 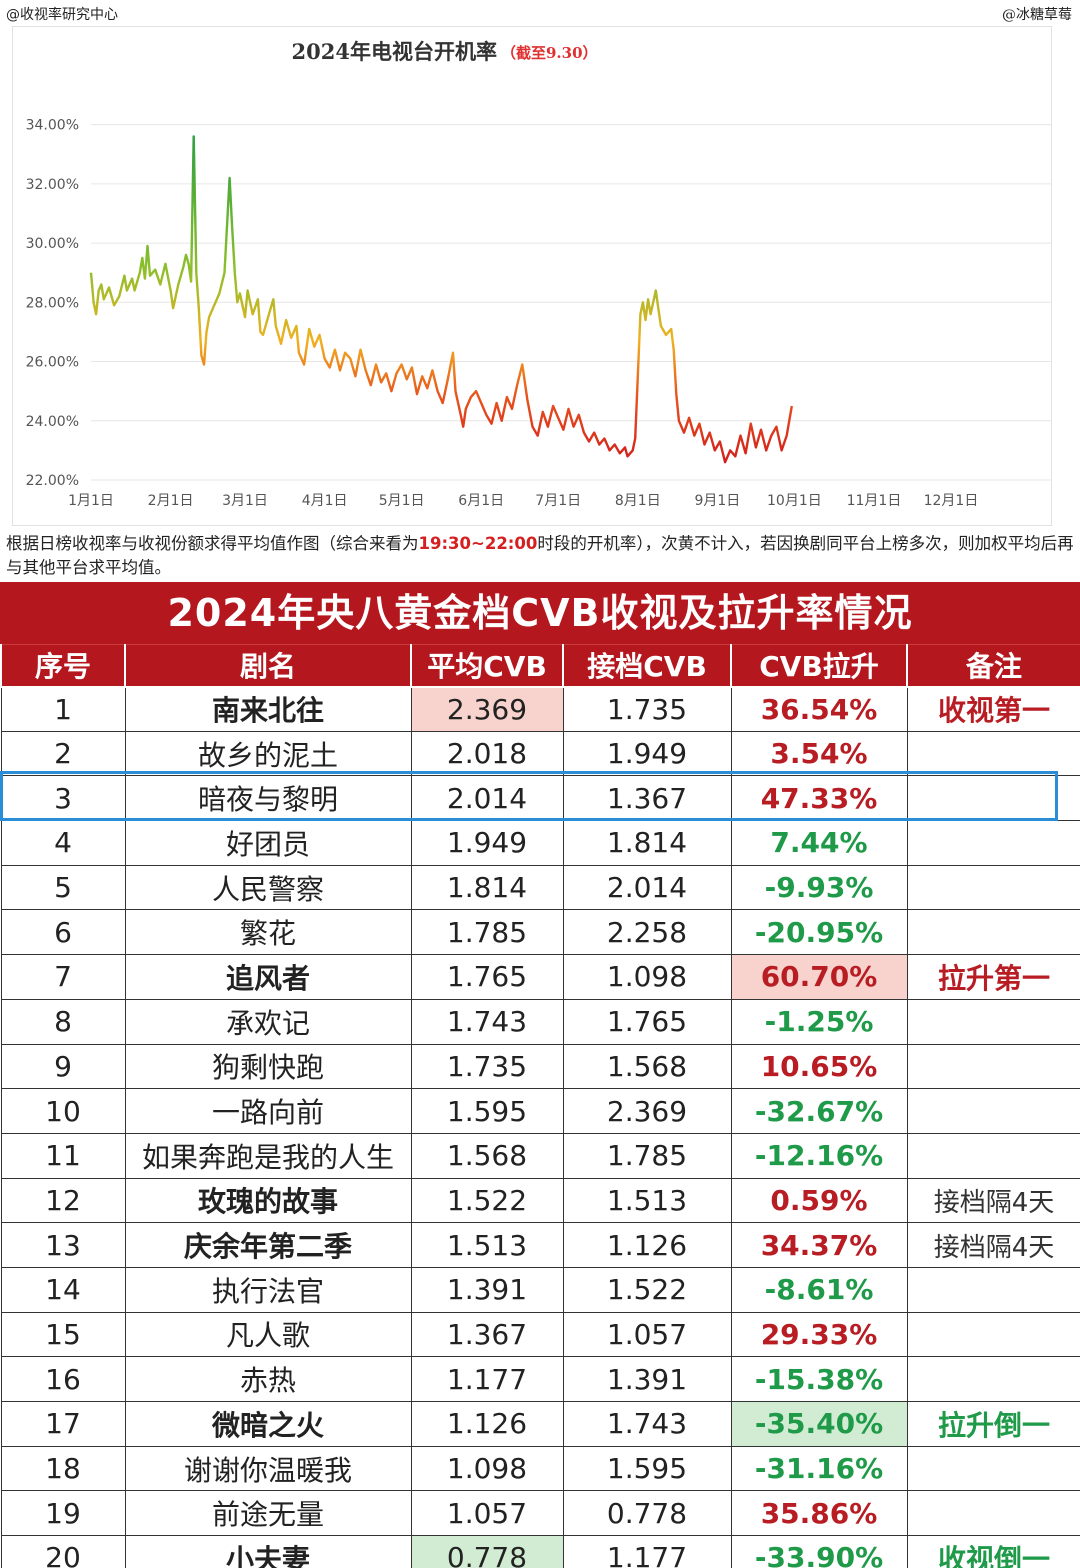 What do you see at coordinates (487, 1021) in the screenshot?
I see `cell-avg-cvb: 1.743` at bounding box center [487, 1021].